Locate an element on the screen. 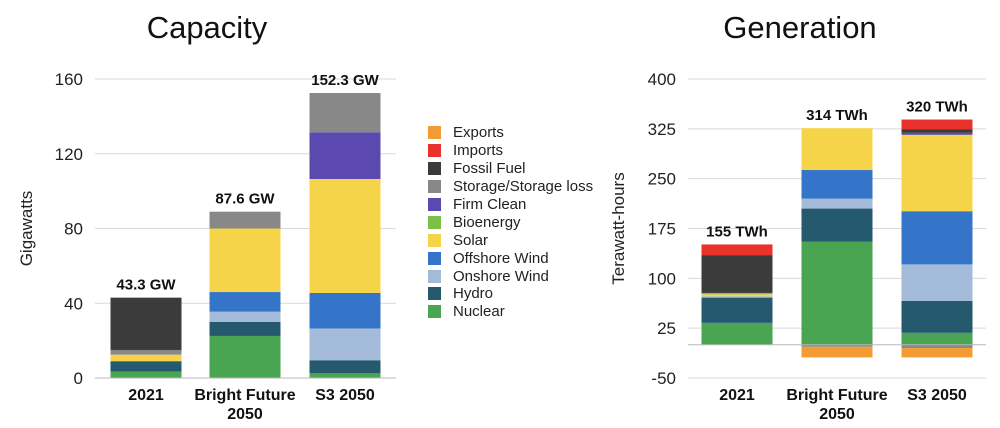  capacity-y-tick-label: 120 is located at coordinates (69, 154).